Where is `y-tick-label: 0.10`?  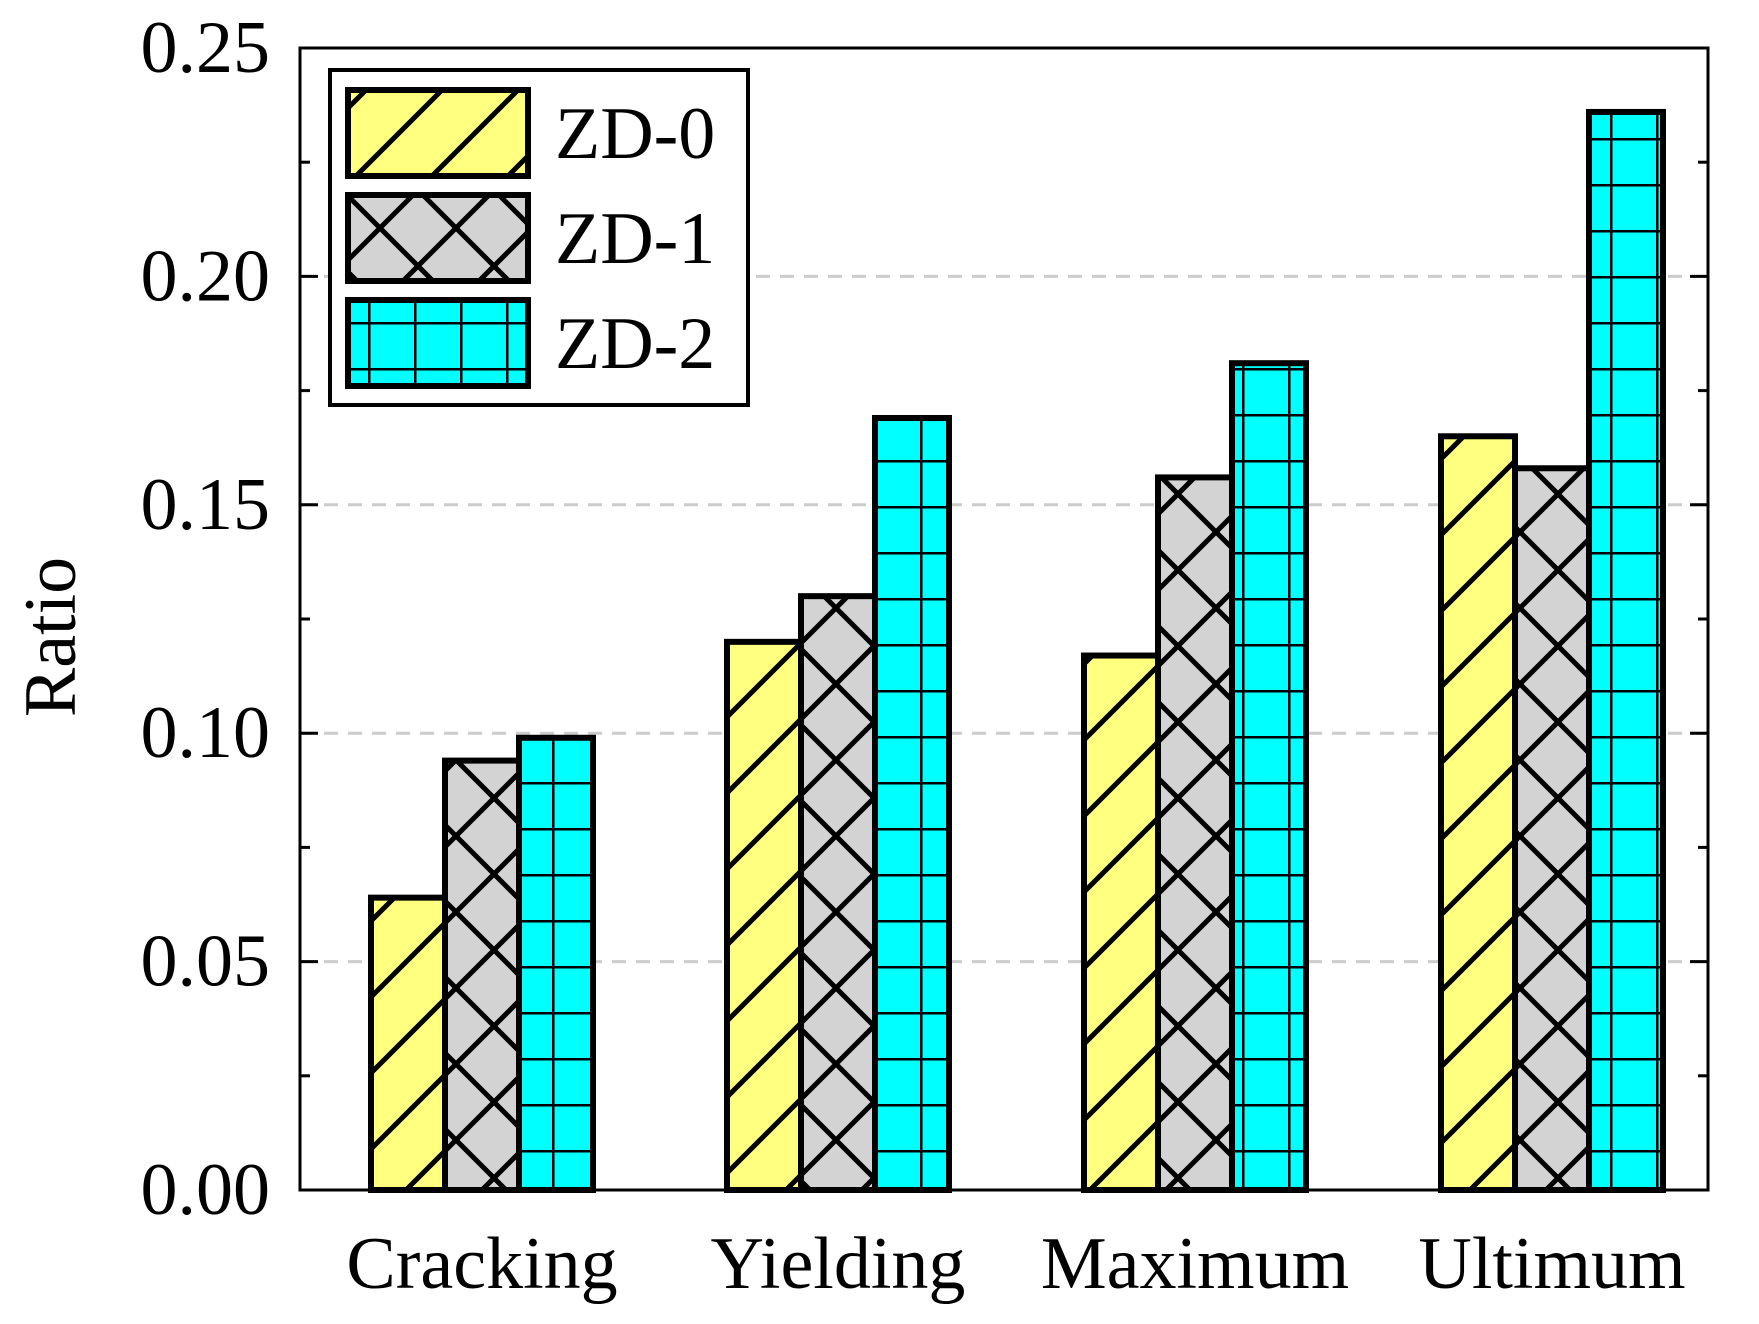 y-tick-label: 0.10 is located at coordinates (206, 733).